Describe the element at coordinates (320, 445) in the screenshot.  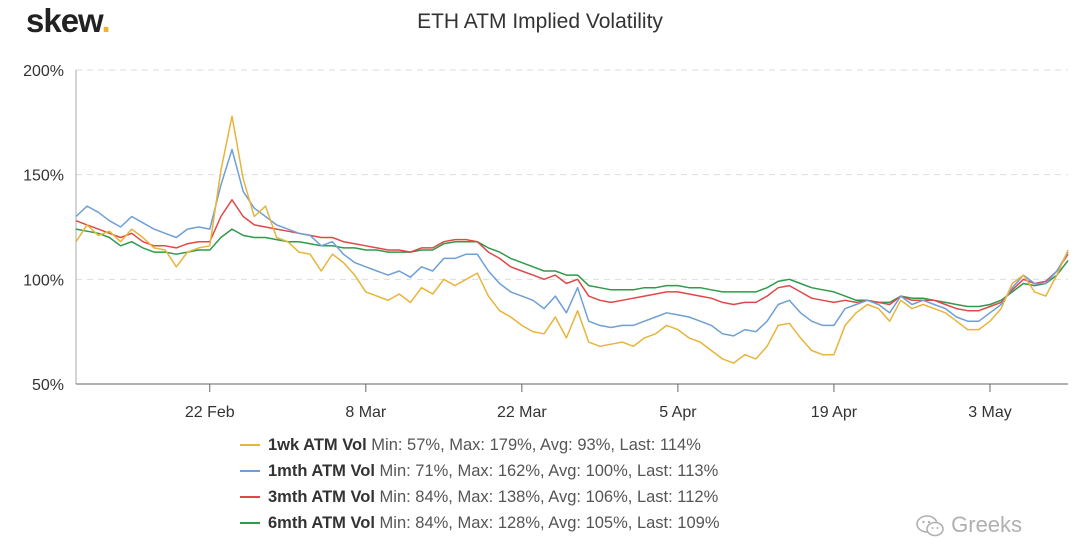
I see `legend-series-name: 1wk ATM Vol` at that location.